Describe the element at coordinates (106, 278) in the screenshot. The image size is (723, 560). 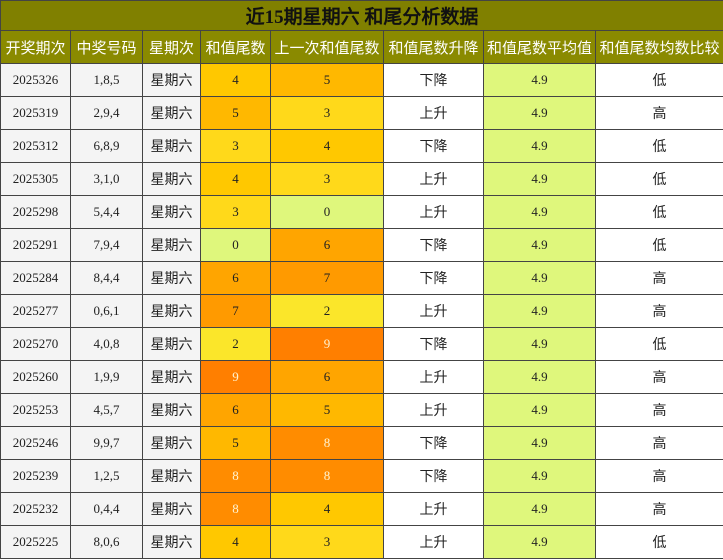
I see `table-cell: 8,4,4` at that location.